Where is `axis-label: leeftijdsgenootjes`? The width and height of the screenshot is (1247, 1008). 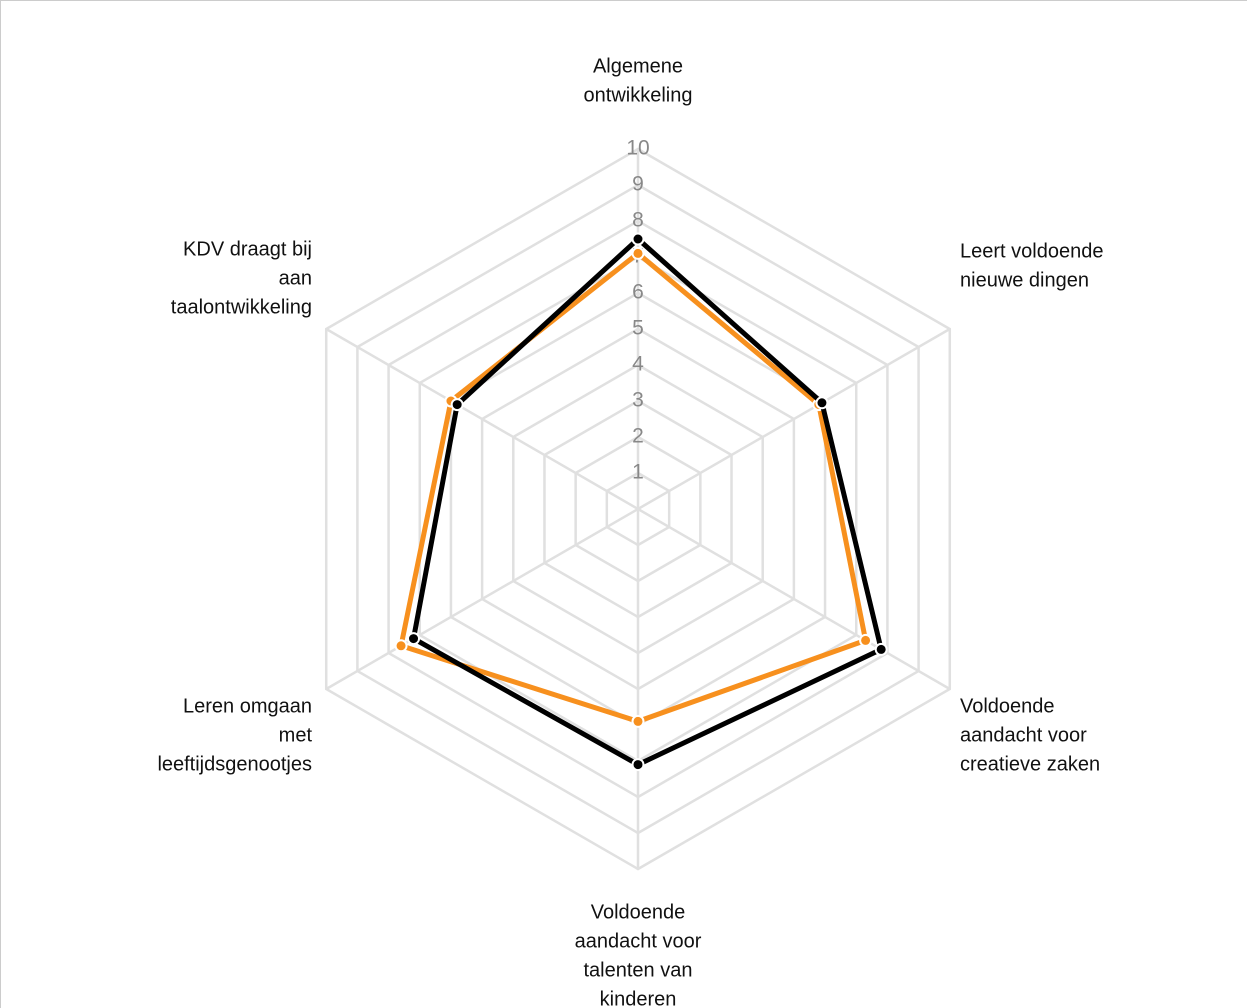
axis-label: leeftijdsgenootjes is located at coordinates (234, 764).